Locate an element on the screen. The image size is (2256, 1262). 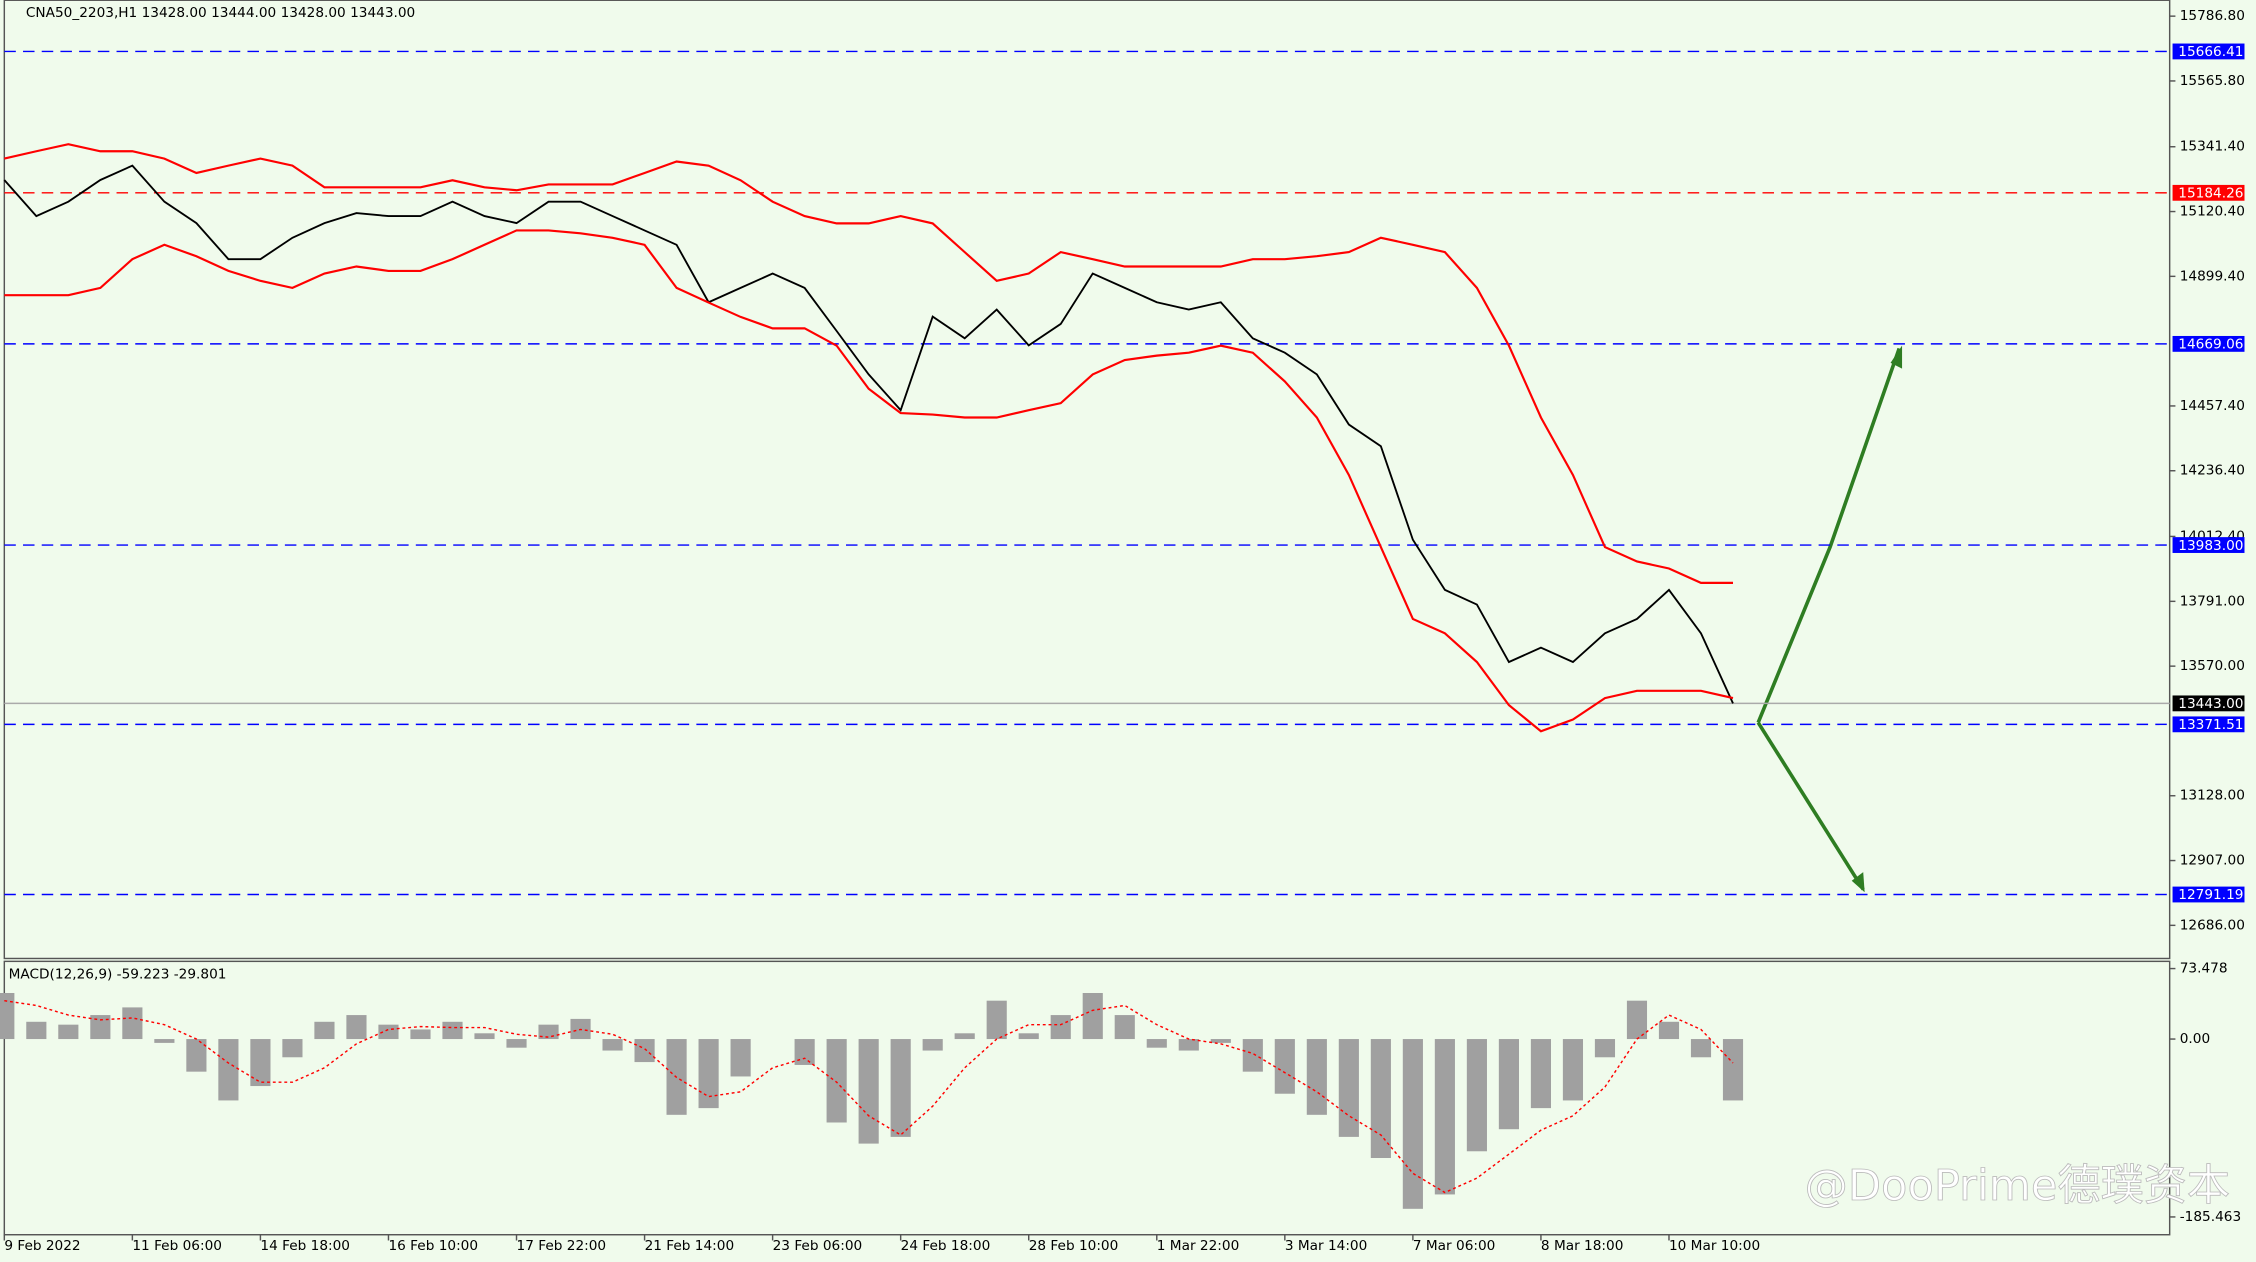
x-tick-label: 10 Mar 10:00 is located at coordinates (1714, 1246).